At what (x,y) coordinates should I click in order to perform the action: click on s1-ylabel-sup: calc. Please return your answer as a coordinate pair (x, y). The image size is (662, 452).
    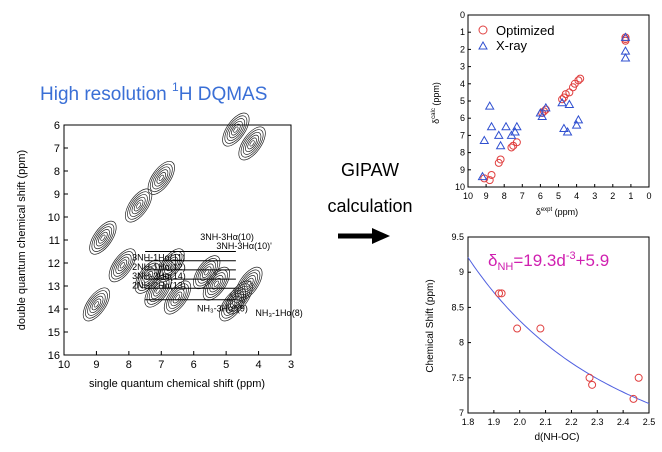
    Looking at the image, I should click on (434, 113).